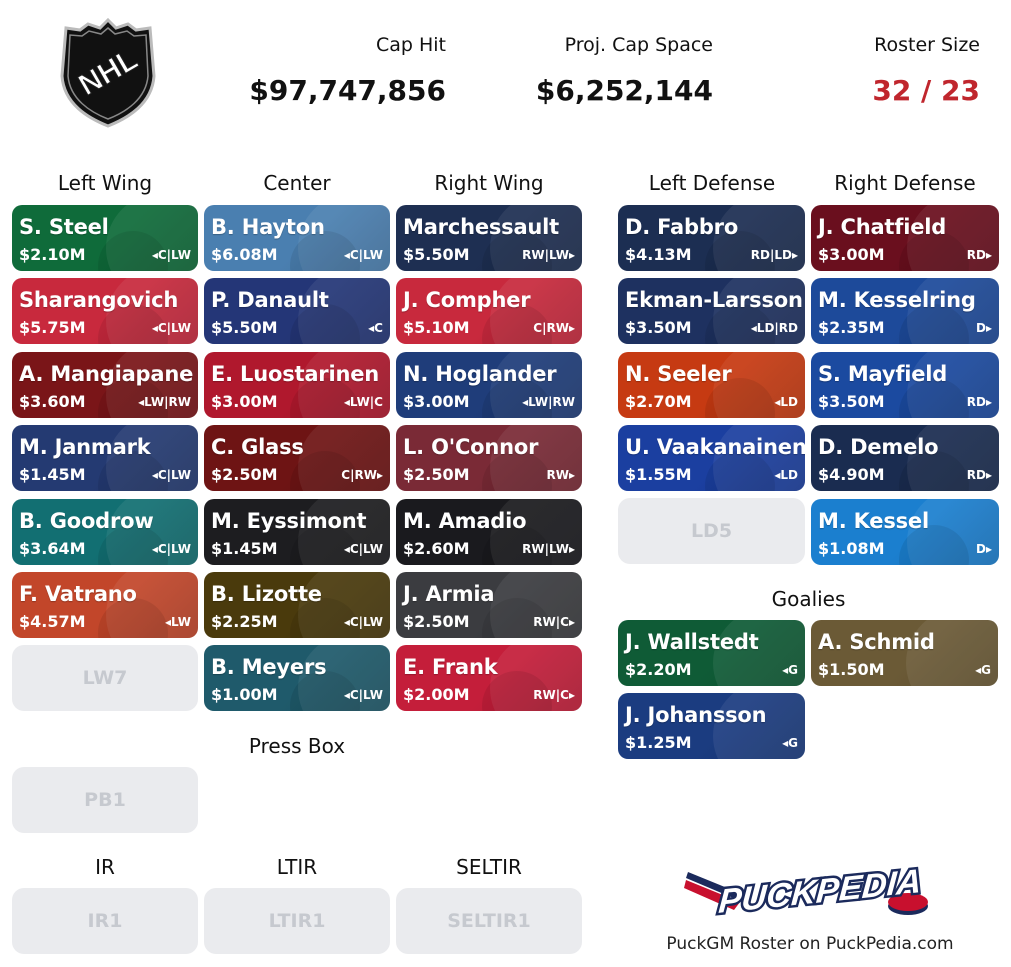  Describe the element at coordinates (105, 458) in the screenshot. I see `player-card: M. Janmark $1.45M ◂C|LW` at that location.